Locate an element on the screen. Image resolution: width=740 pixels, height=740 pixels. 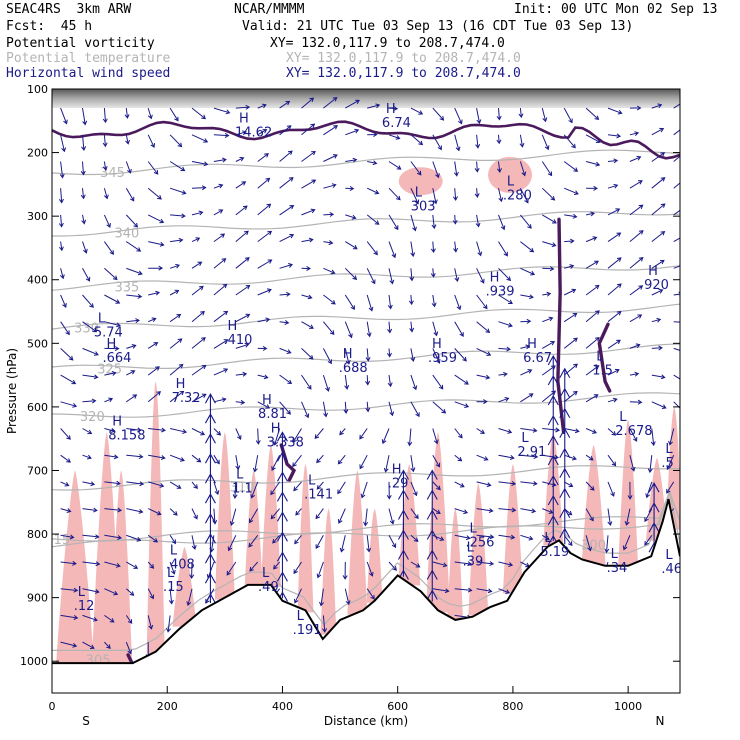
high-letter-13: H is located at coordinates (397, 469).